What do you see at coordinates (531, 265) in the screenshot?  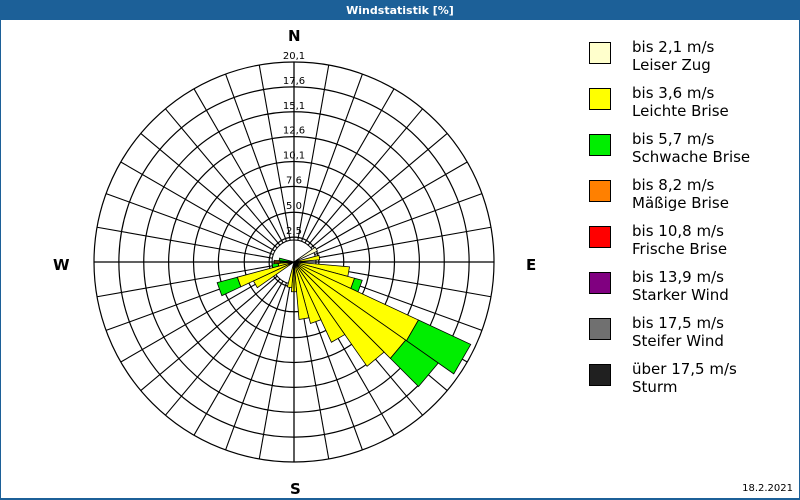 I see `east-label: E` at bounding box center [531, 265].